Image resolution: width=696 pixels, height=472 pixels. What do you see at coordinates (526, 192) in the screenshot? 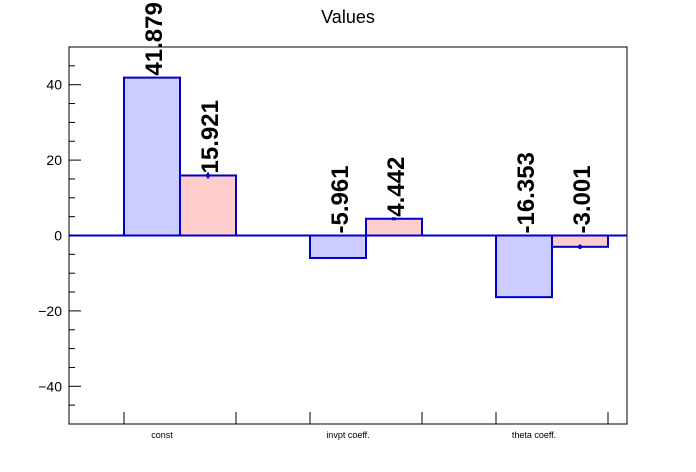
I see `data-label-s1-2: -16.353` at bounding box center [526, 192].